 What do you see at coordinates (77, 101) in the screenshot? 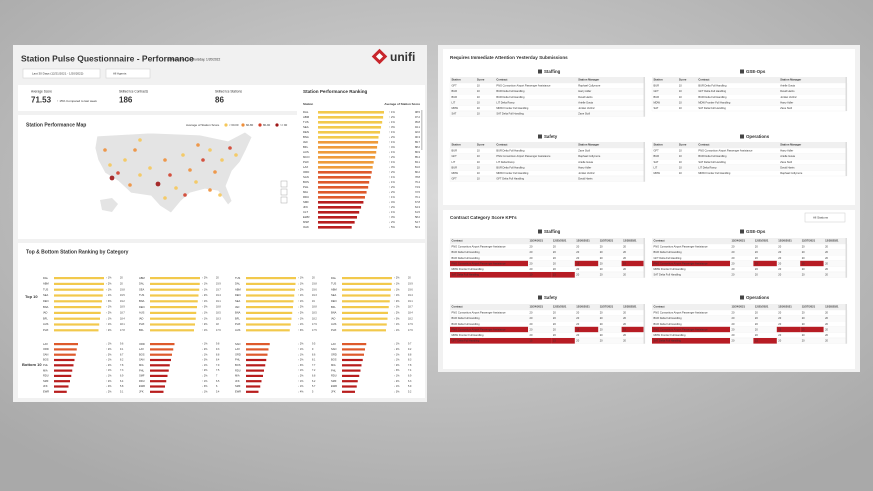
I see `kpi-note: ↑ 15% Compared to last week` at bounding box center [77, 101].